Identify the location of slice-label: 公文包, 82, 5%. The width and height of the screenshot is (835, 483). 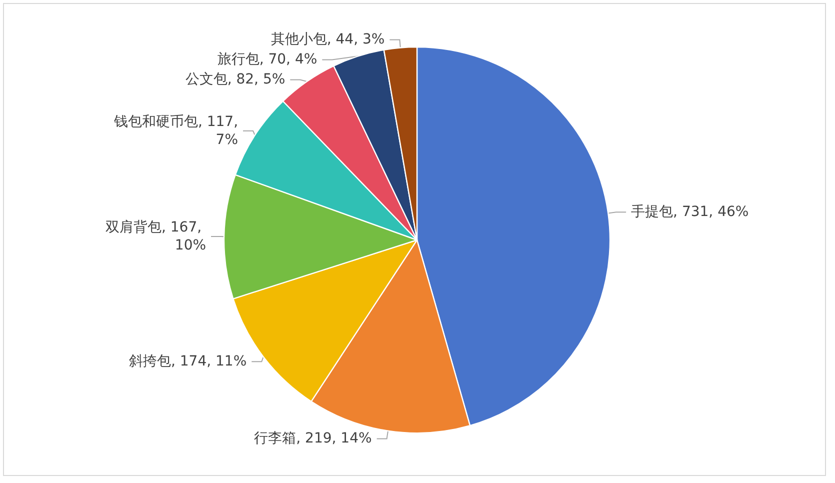
(235, 80).